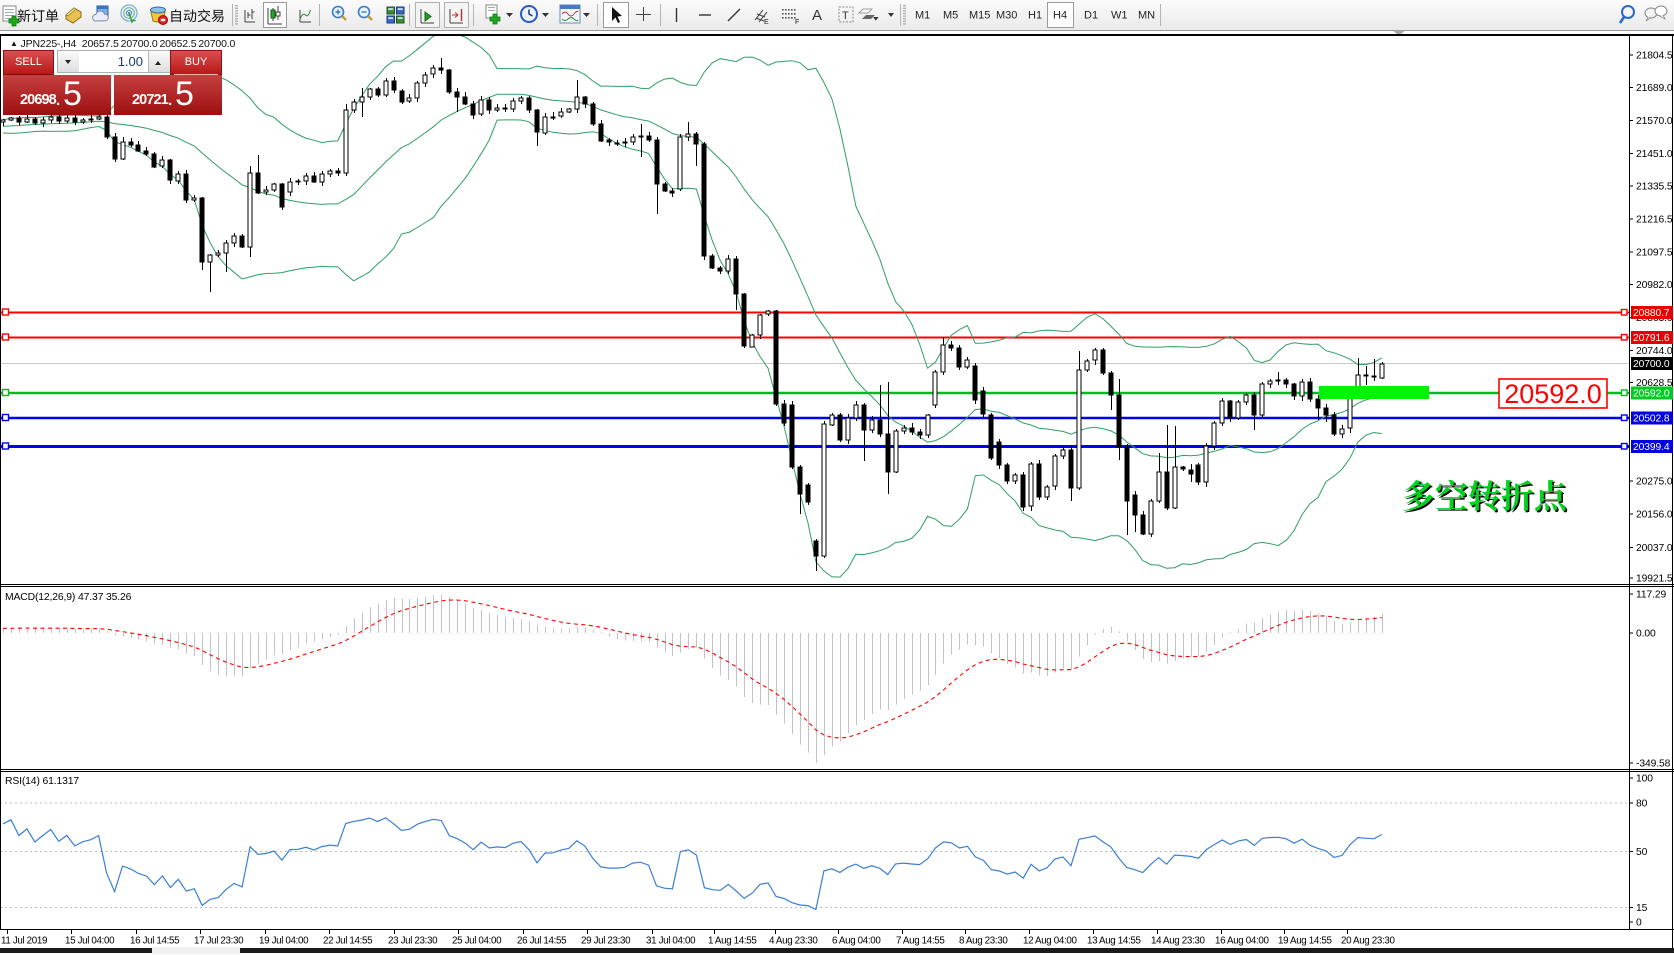 This screenshot has width=1674, height=955. Describe the element at coordinates (1642, 908) in the screenshot. I see `svg-text: 15` at that location.